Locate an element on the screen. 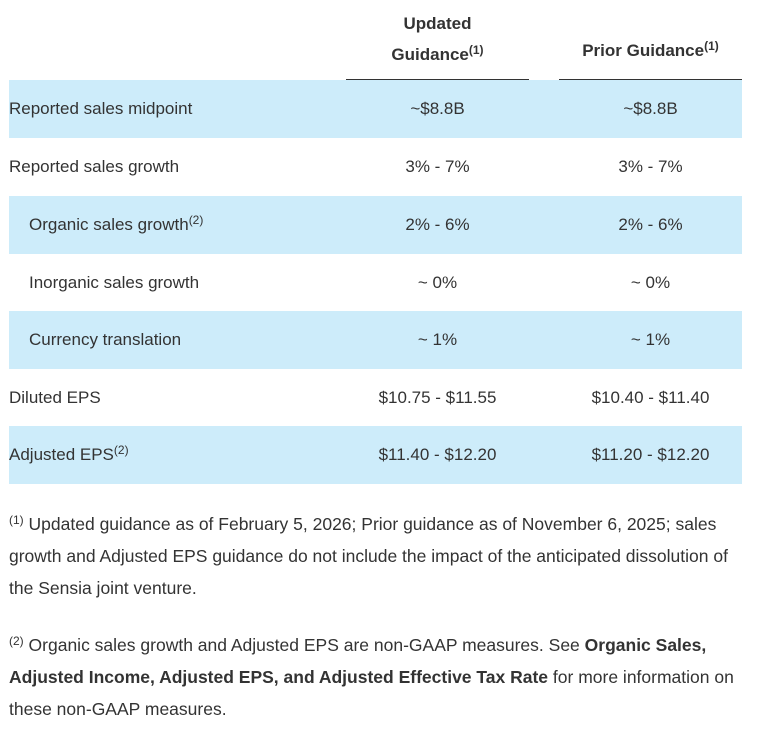 The width and height of the screenshot is (758, 733). updated-value: ~ 0% is located at coordinates (437, 282).